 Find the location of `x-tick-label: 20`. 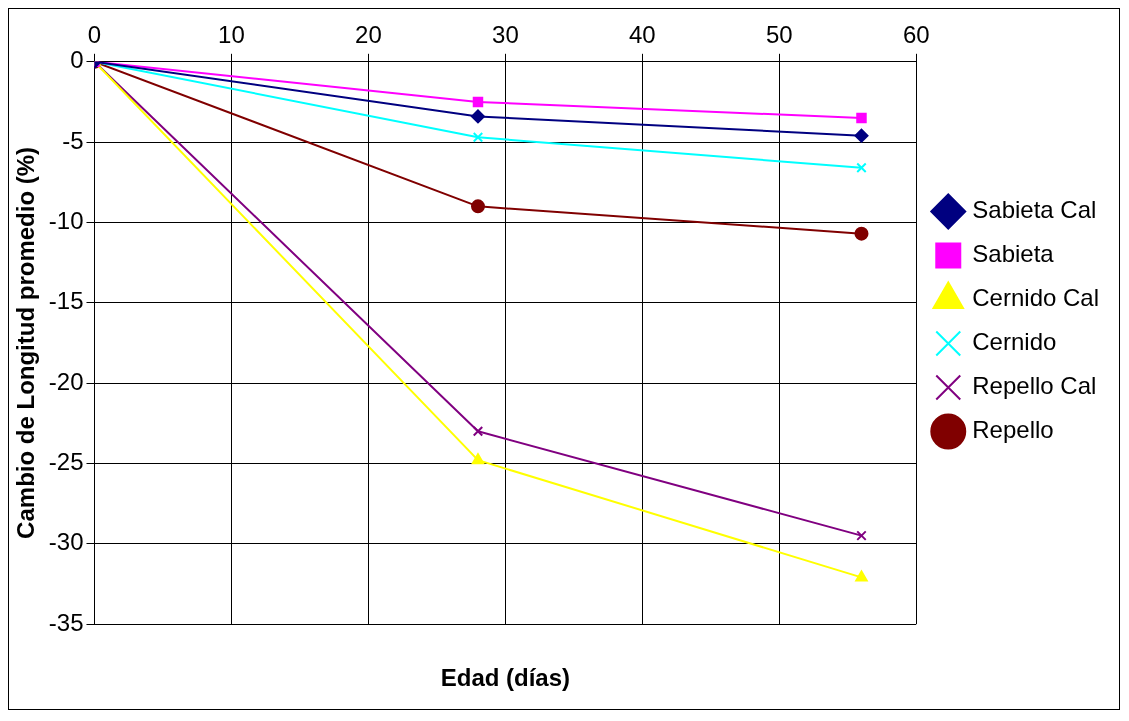

x-tick-label: 20 is located at coordinates (368, 35).